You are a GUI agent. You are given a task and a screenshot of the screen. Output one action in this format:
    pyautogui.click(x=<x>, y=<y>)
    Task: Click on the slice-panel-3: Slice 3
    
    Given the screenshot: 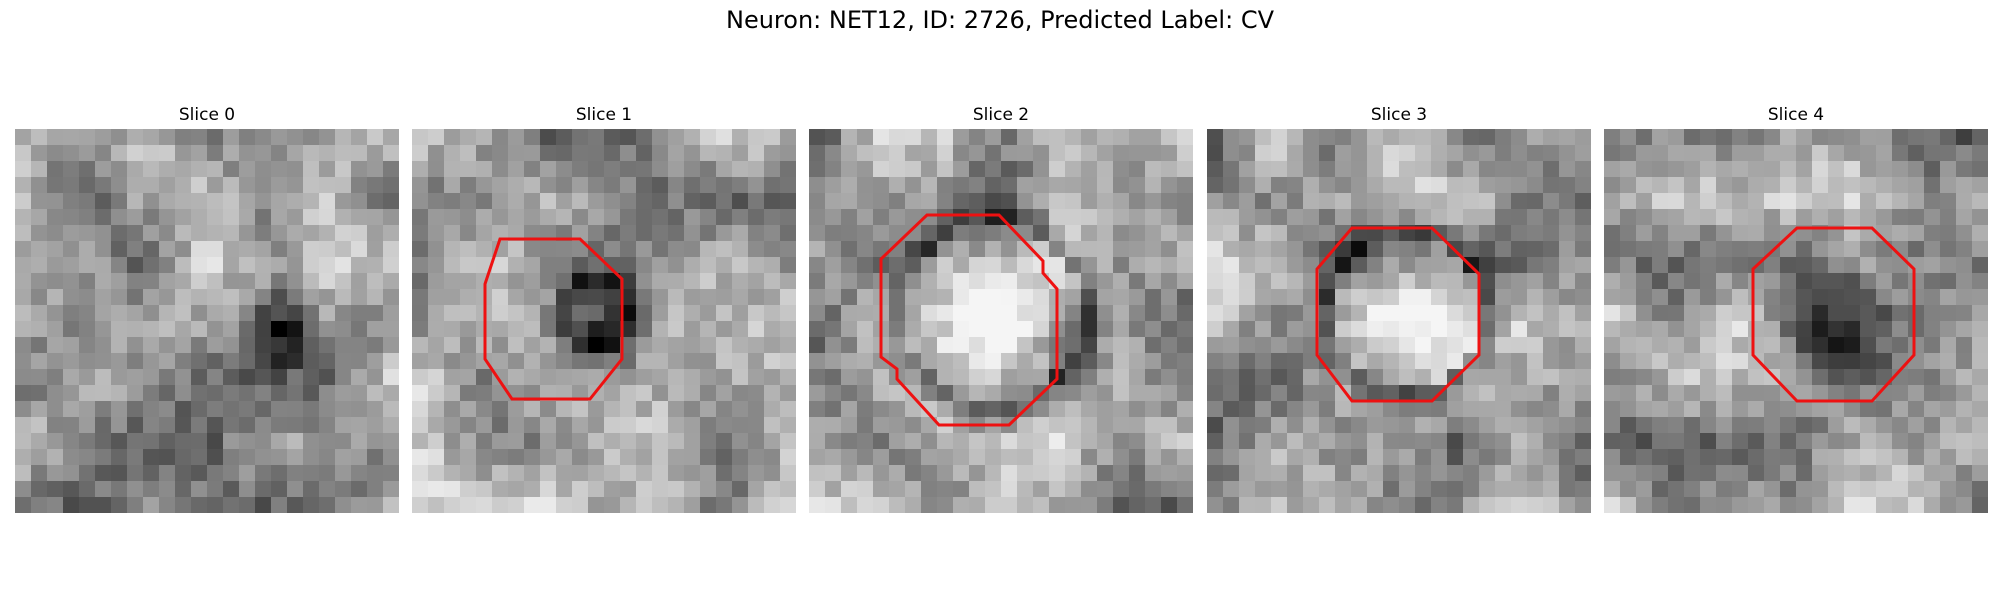 What is the action you would take?
    pyautogui.click(x=1399, y=309)
    